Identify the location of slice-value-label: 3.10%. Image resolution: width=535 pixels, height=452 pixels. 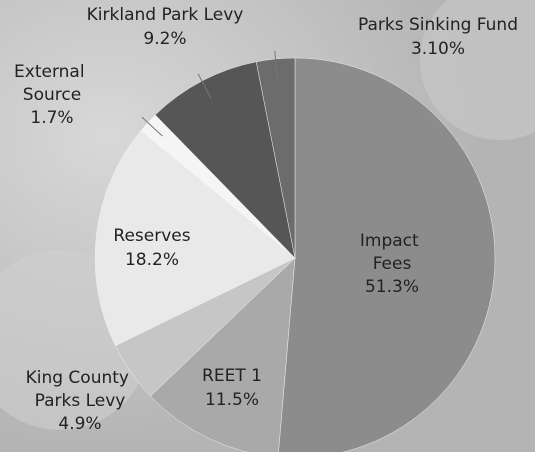
(438, 49).